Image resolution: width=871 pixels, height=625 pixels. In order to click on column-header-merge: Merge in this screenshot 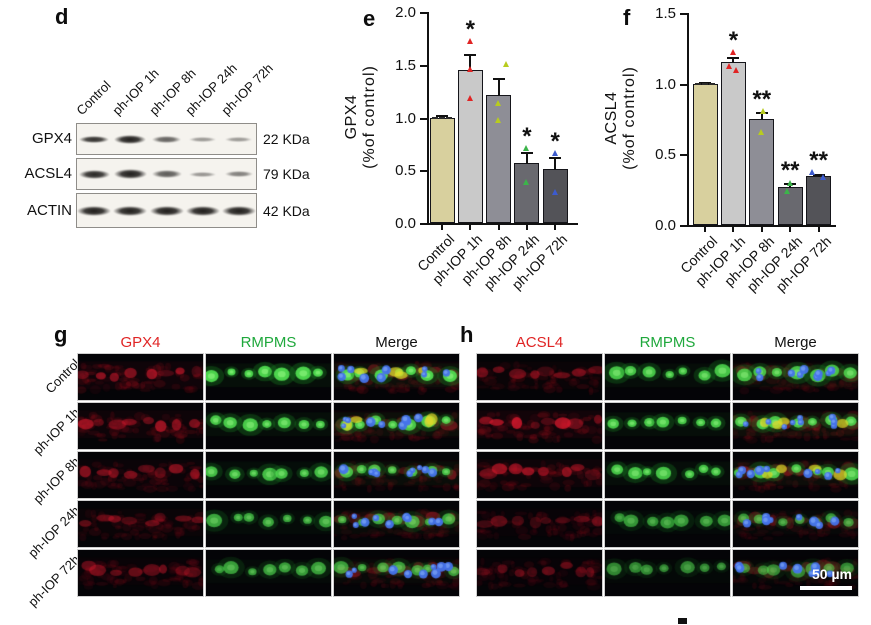, I will do `click(396, 342)`.